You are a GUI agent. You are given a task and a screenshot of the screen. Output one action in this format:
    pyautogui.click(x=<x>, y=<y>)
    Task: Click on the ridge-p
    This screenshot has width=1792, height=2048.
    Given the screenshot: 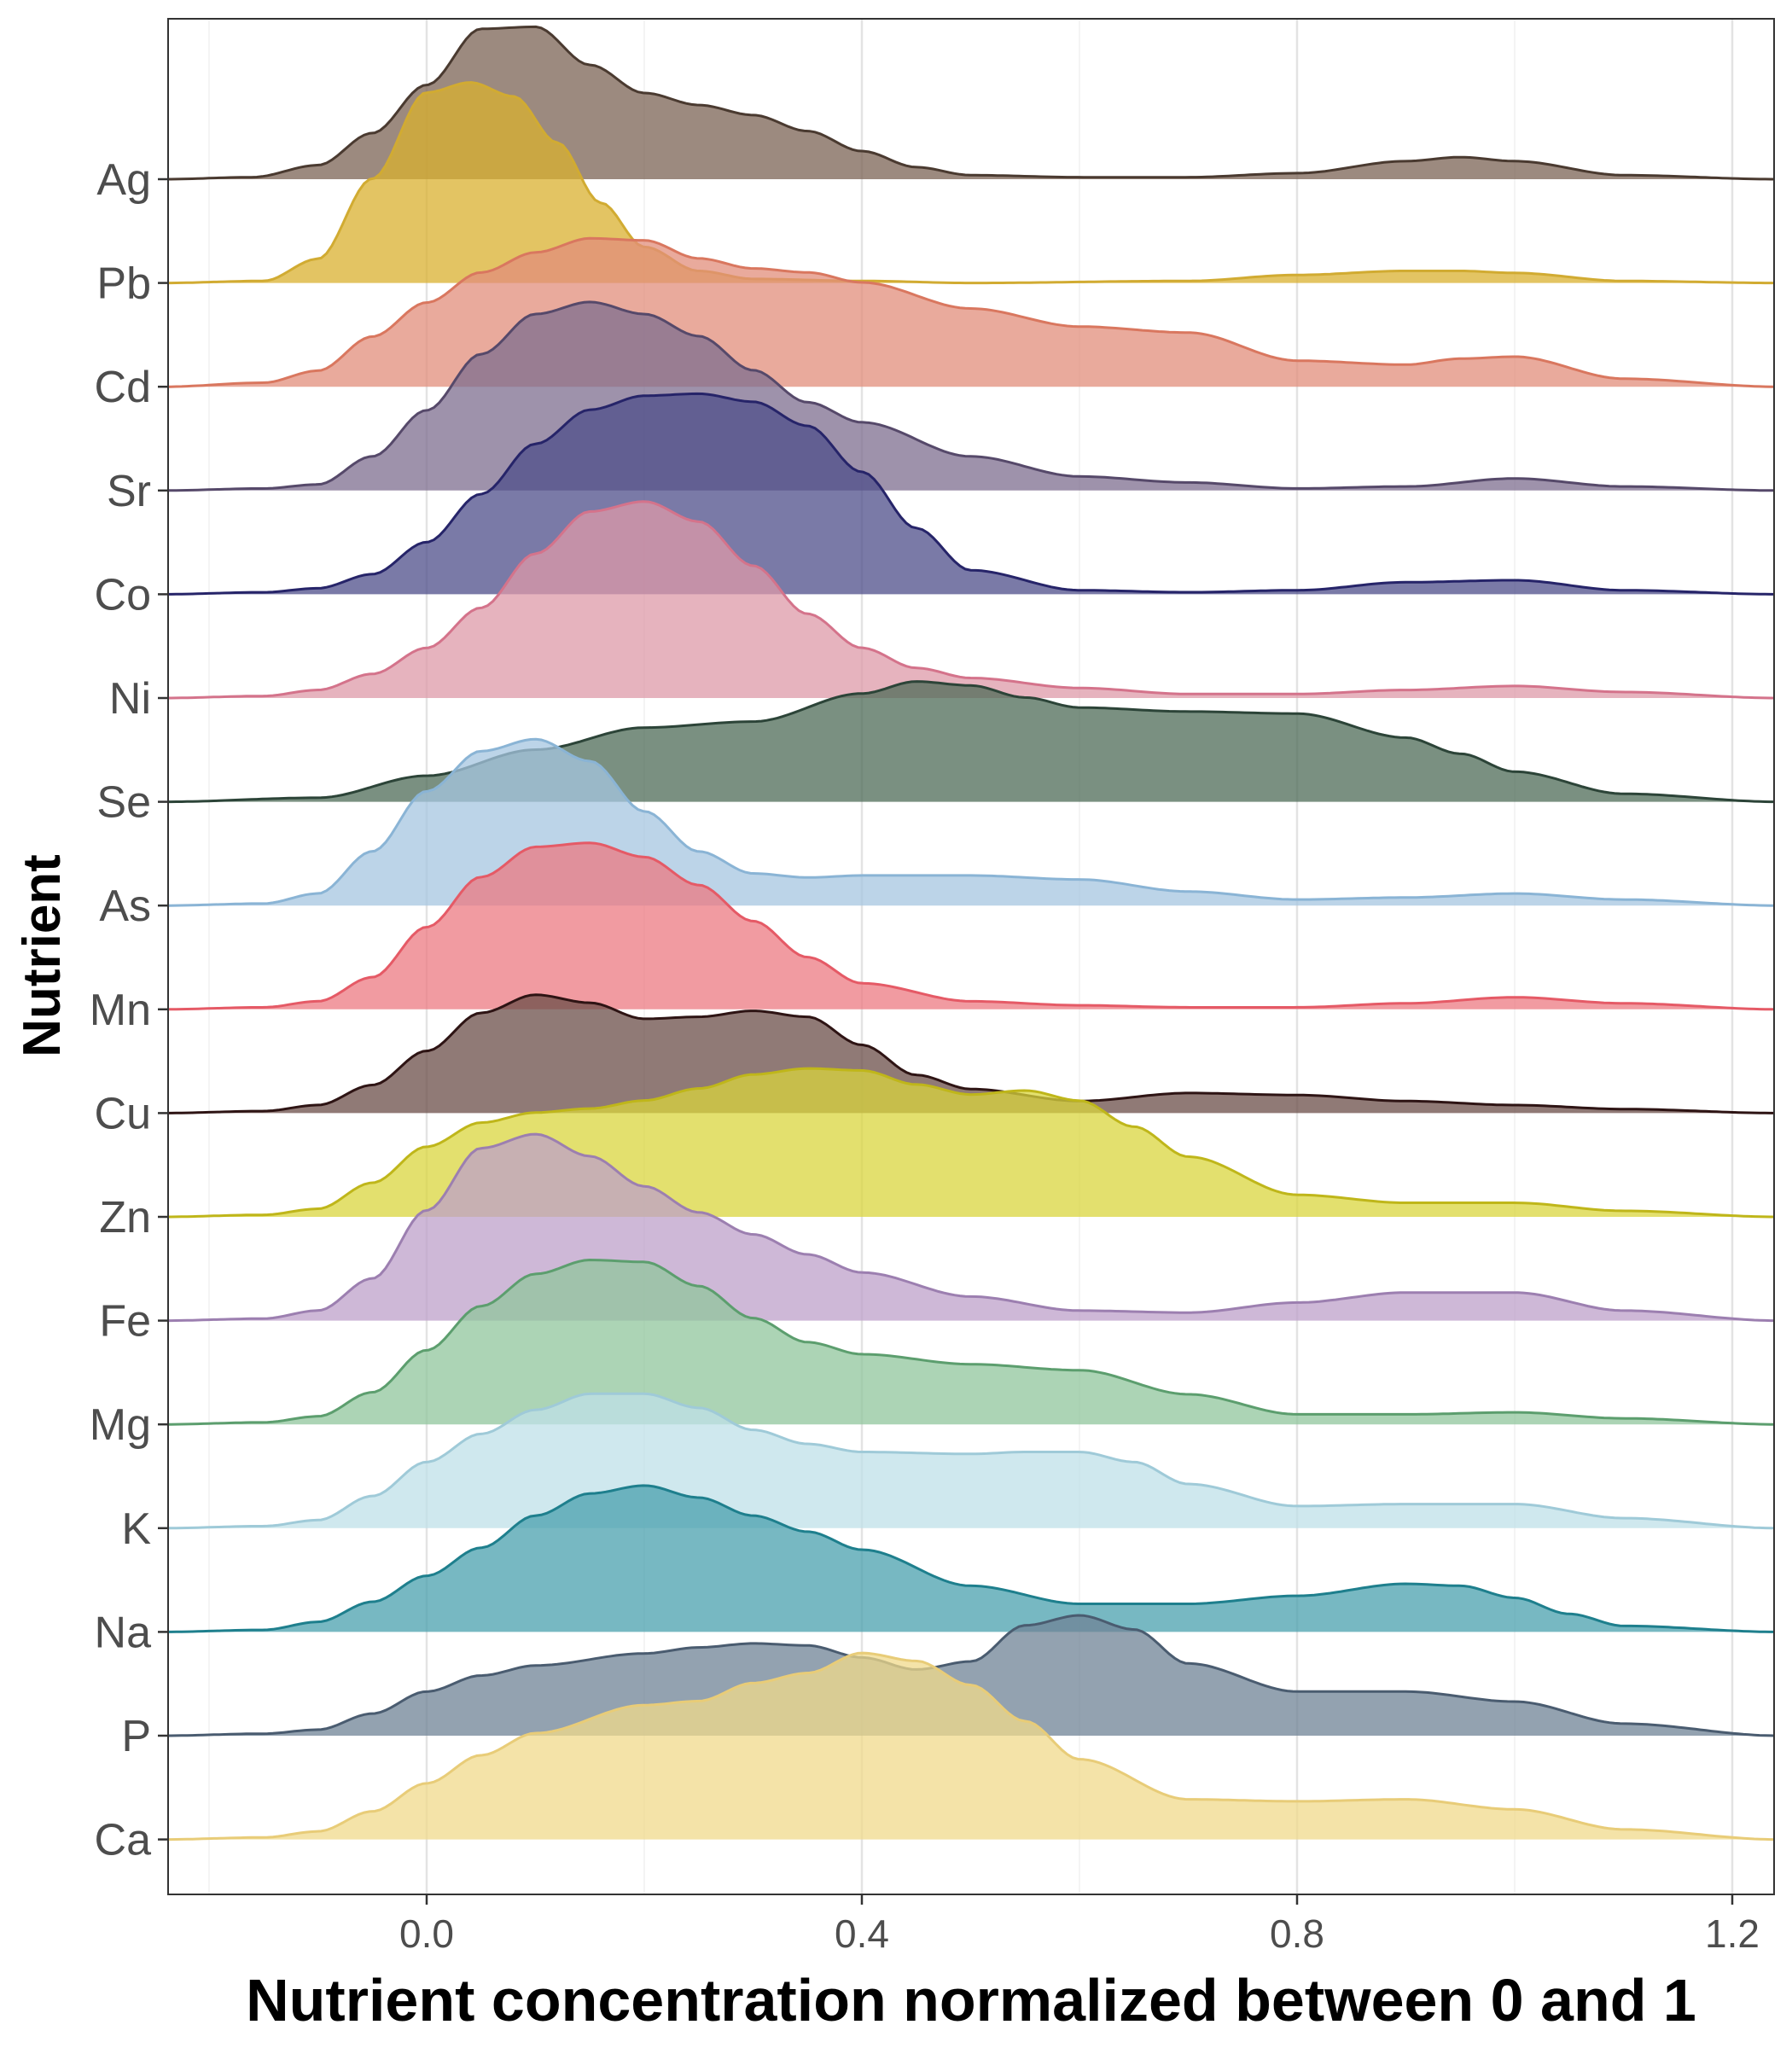 What is the action you would take?
    pyautogui.click(x=972, y=1675)
    